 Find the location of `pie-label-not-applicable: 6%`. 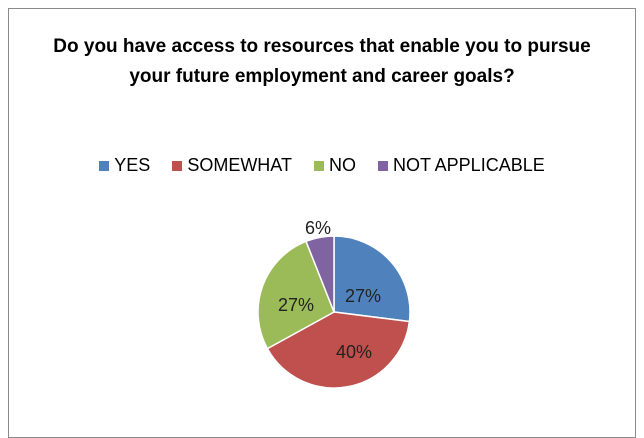

pie-label-not-applicable: 6% is located at coordinates (318, 228).